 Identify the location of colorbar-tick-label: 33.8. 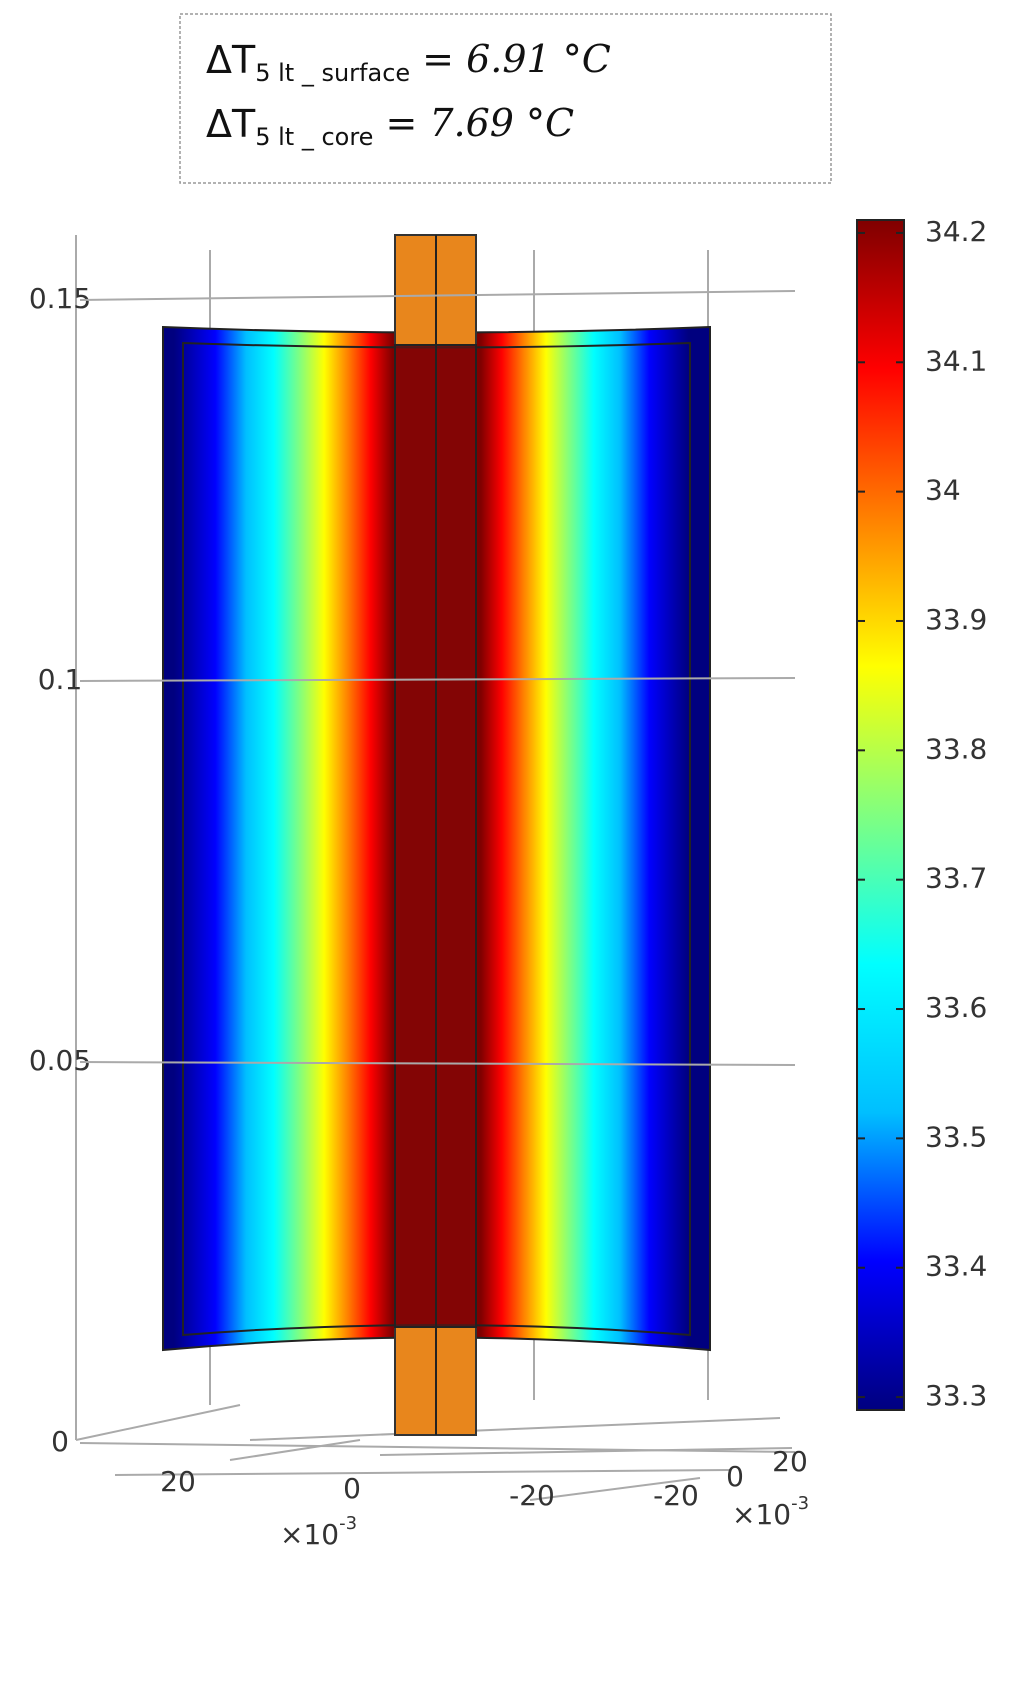
(956, 748).